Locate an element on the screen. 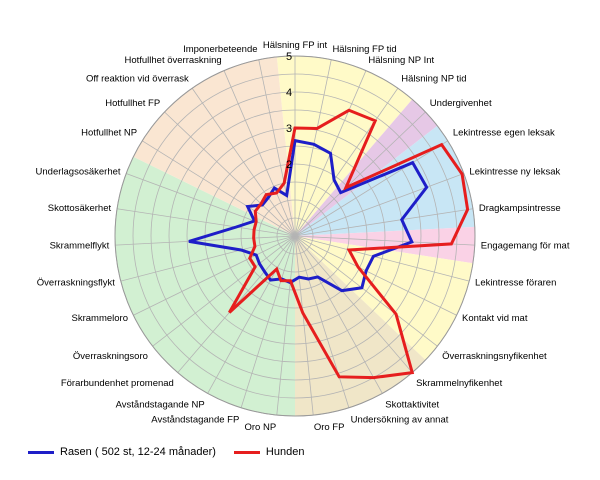 The image size is (600, 480). legend: Rasen ( 502 st, 12-24 månader) Hunden is located at coordinates (175, 452).